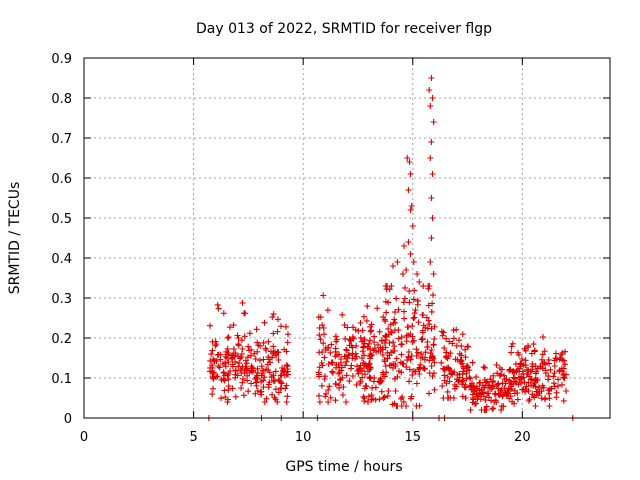 The height and width of the screenshot is (480, 640). I want to click on y-tick-label: 0.2, so click(61, 339).